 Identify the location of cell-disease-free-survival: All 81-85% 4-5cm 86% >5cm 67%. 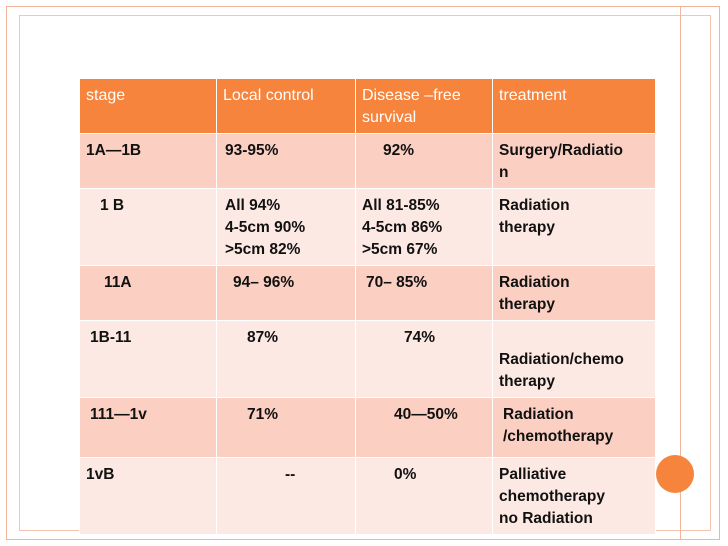
(424, 227).